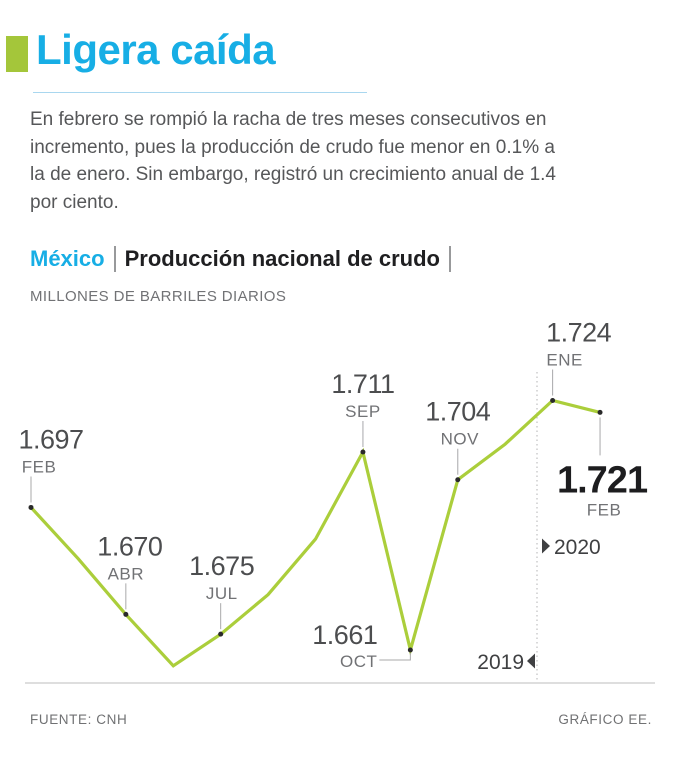 This screenshot has width=680, height=768. Describe the element at coordinates (221, 634) in the screenshot. I see `data-point-dot-JUL` at that location.